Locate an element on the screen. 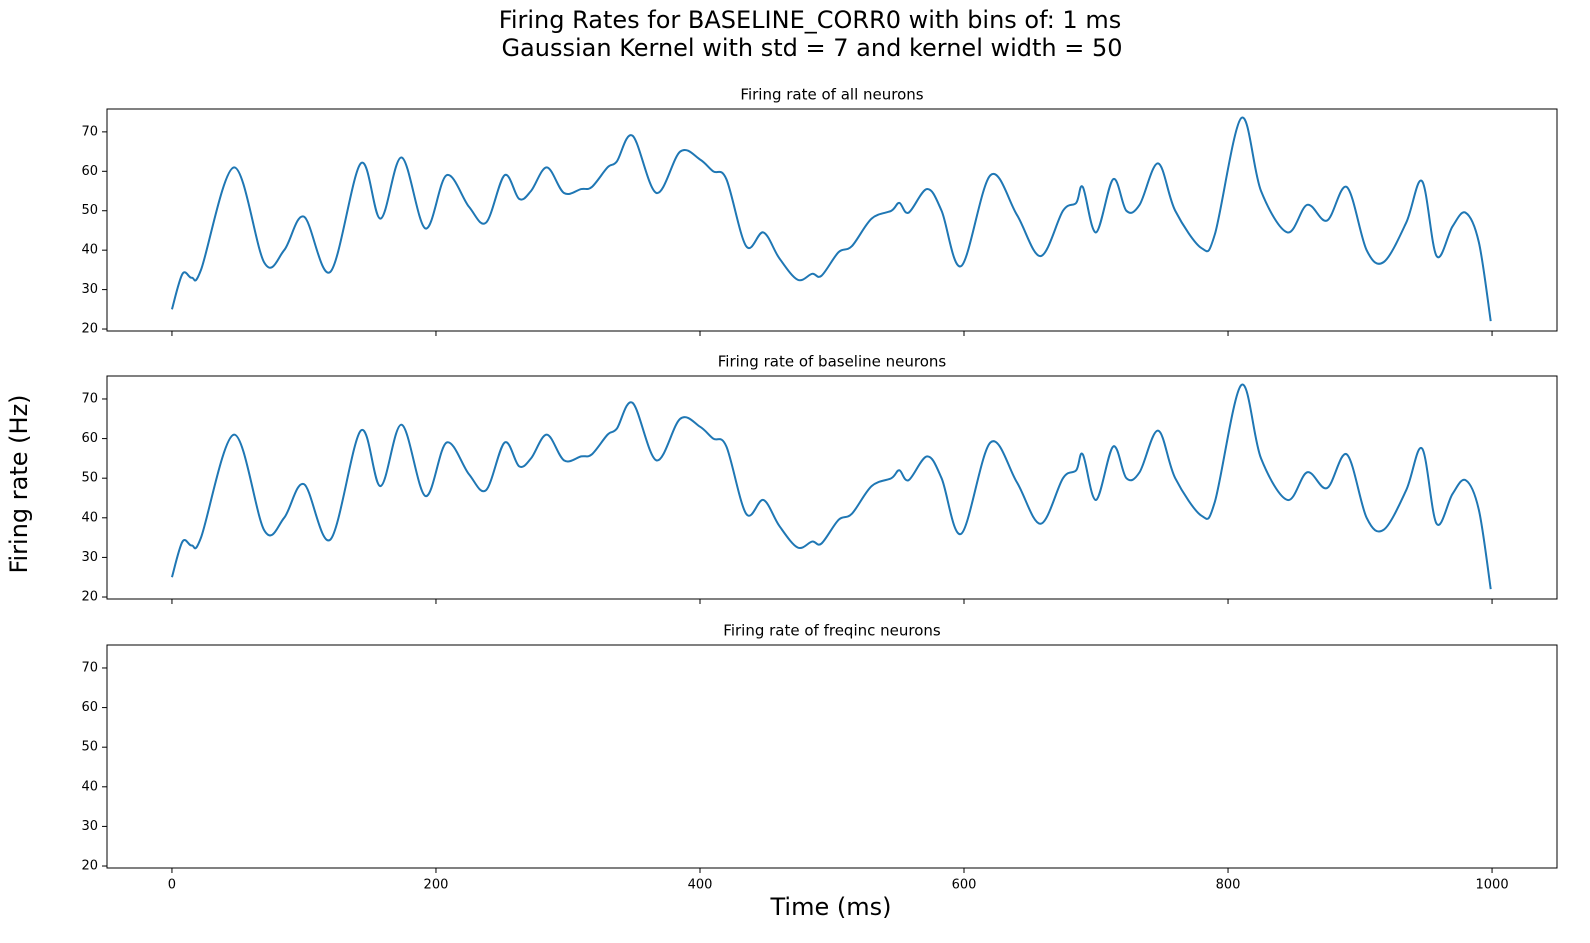 Image resolution: width=1590 pixels, height=943 pixels. x-axis-label: Time (ms) is located at coordinates (831, 907).